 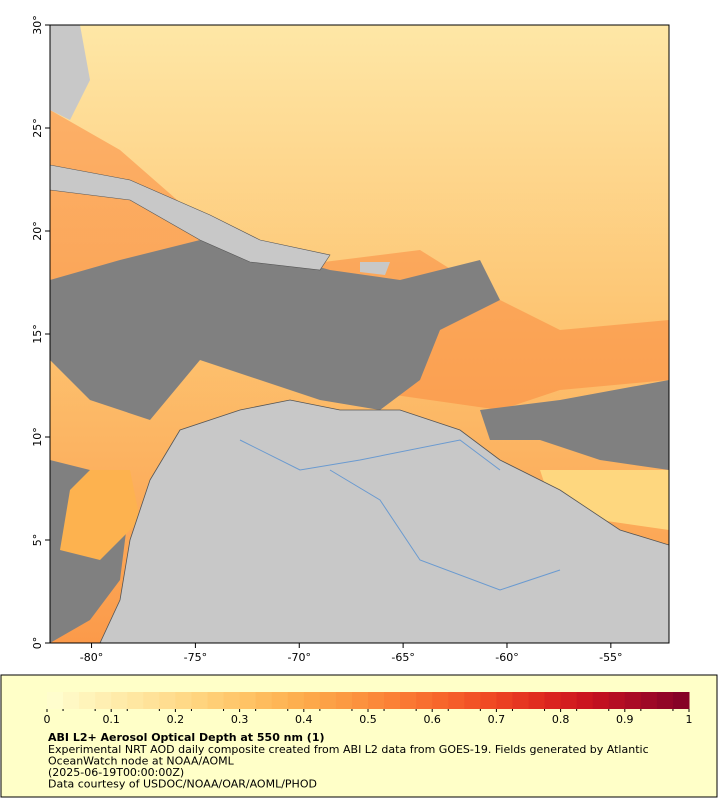 I want to click on colorbar-tick-label: 0.6, so click(x=432, y=719).